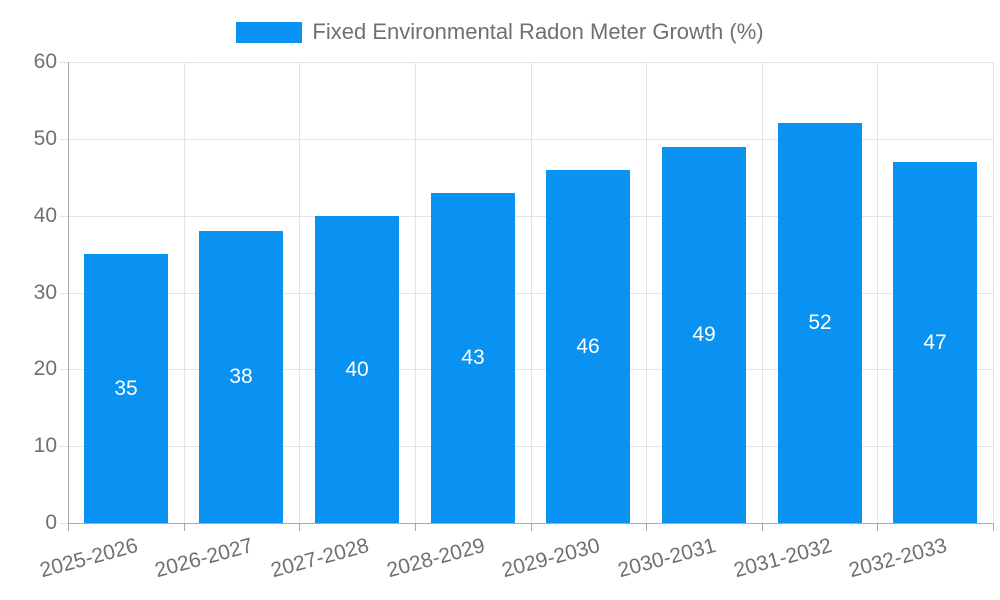 The width and height of the screenshot is (1000, 600). I want to click on bar-value-label: 47, so click(935, 342).